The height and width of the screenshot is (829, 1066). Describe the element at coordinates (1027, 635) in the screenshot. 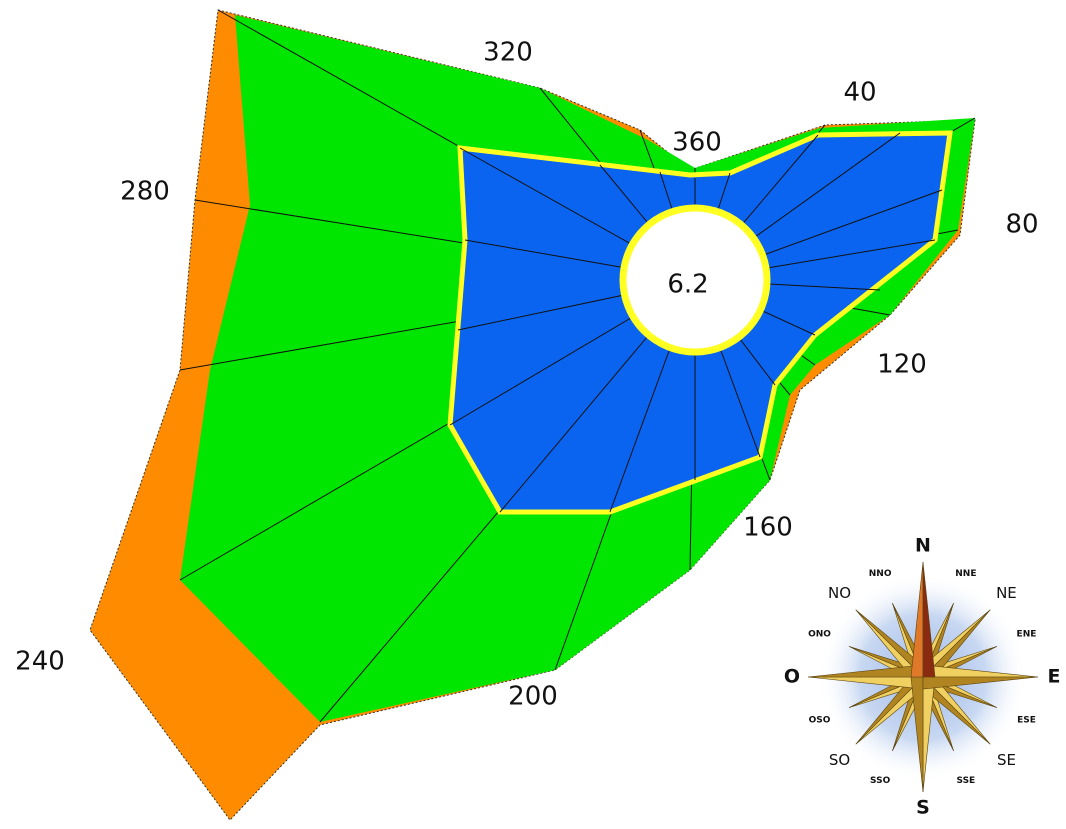

I see `compass-label: ENE` at that location.